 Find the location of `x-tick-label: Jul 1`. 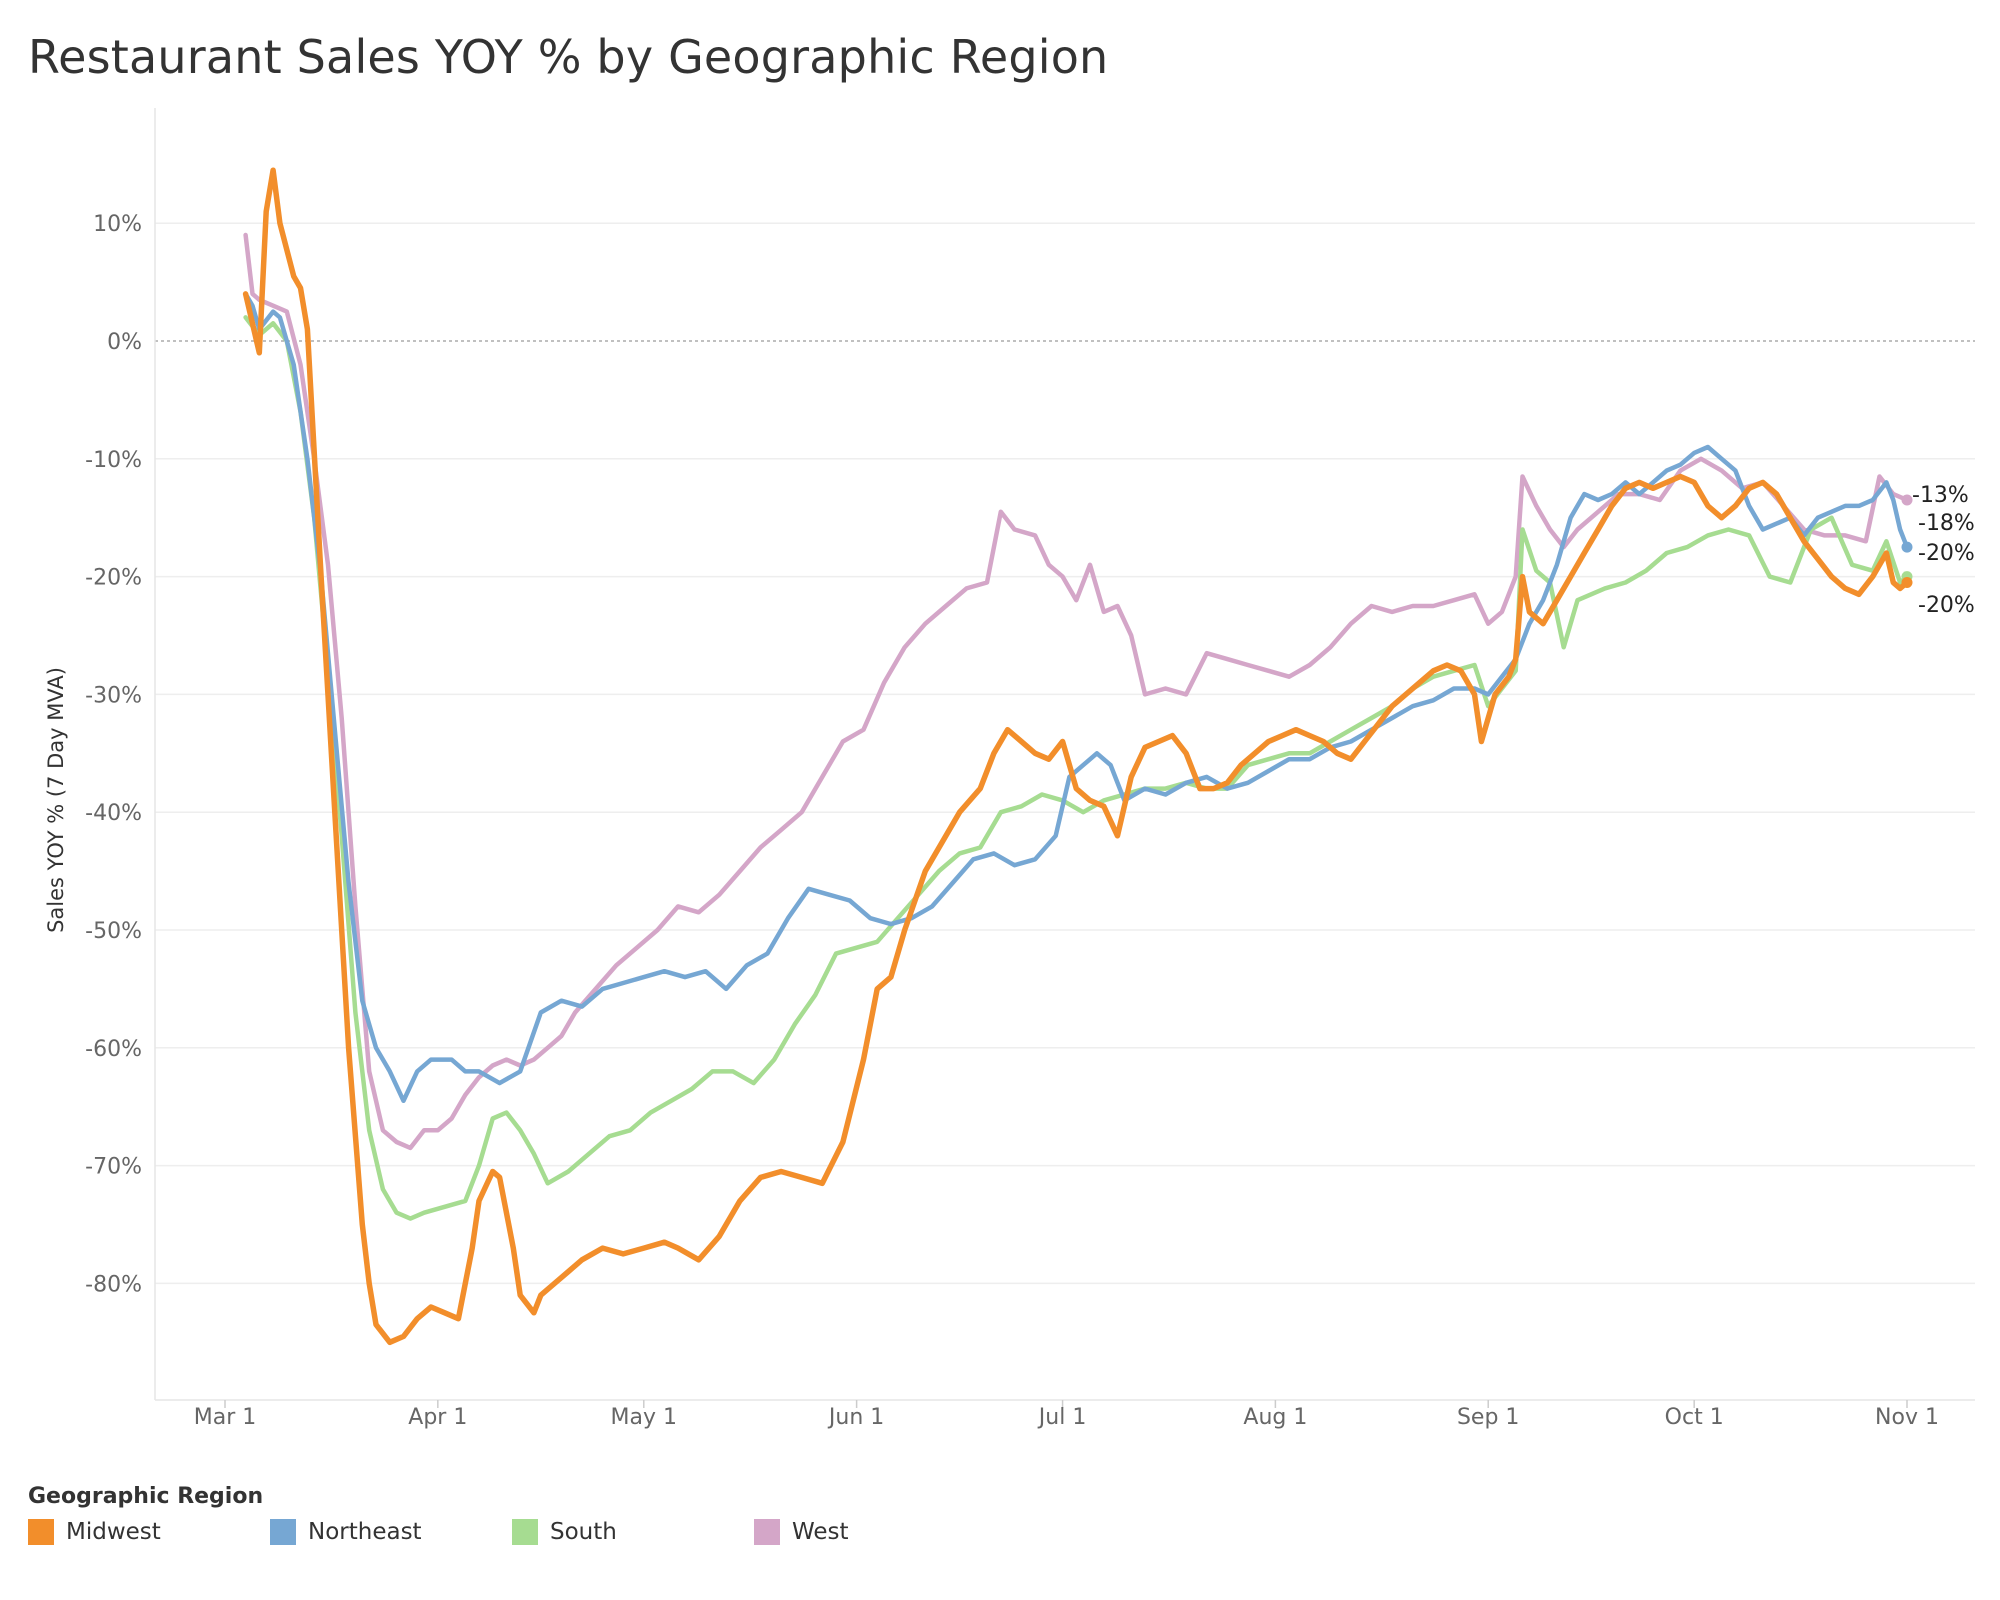

x-tick-label: Jul 1 is located at coordinates (1062, 1417).